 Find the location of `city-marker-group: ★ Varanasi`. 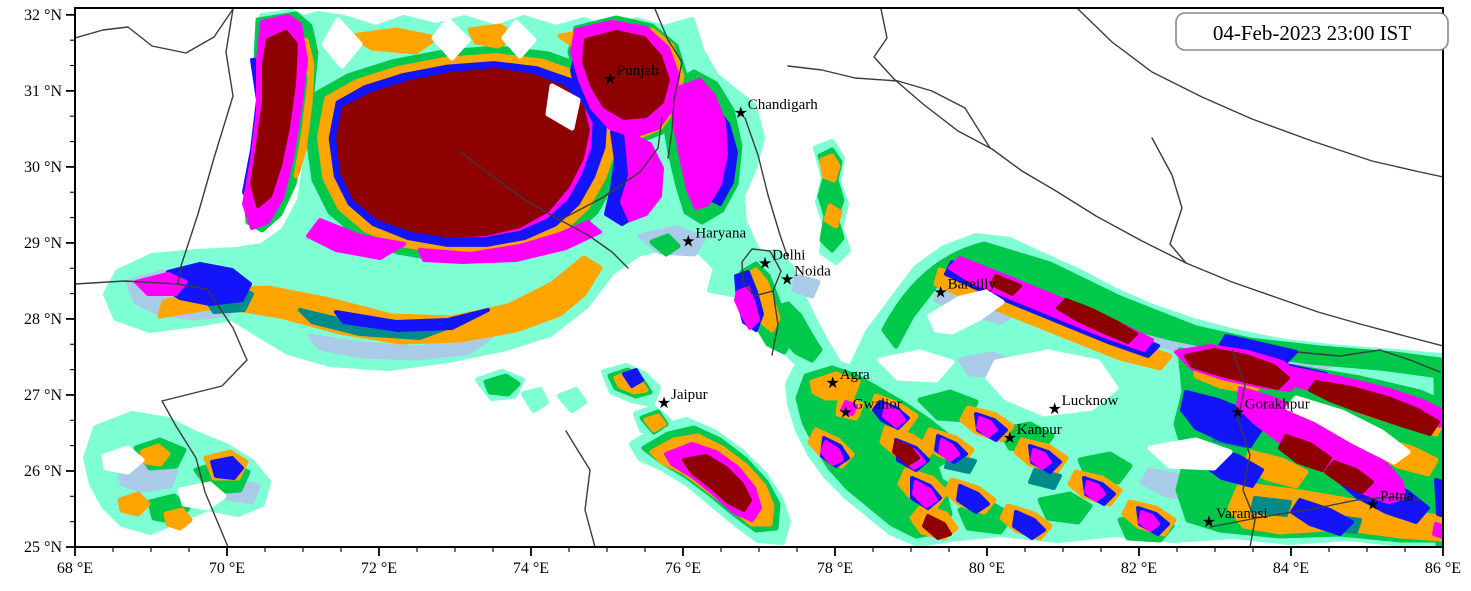

city-marker-group: ★ Varanasi is located at coordinates (1235, 518).